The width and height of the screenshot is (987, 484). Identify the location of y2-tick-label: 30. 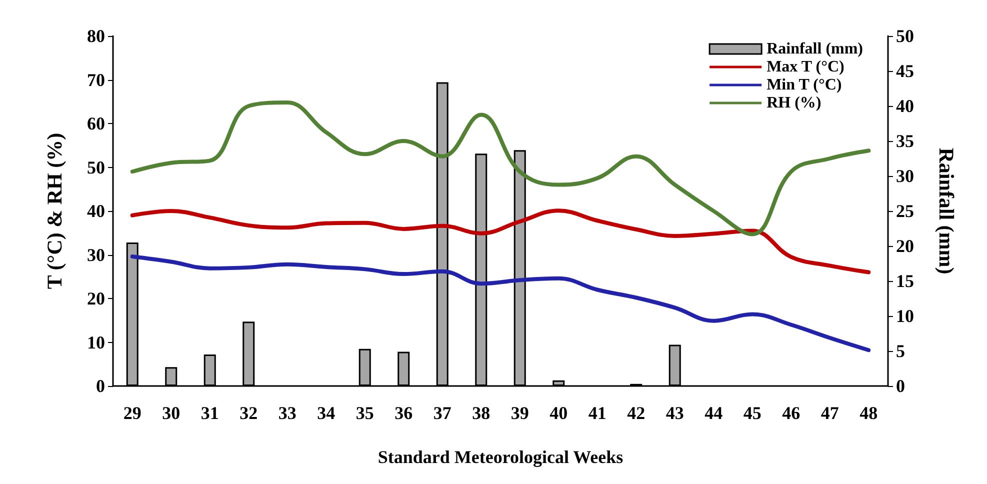
(905, 176).